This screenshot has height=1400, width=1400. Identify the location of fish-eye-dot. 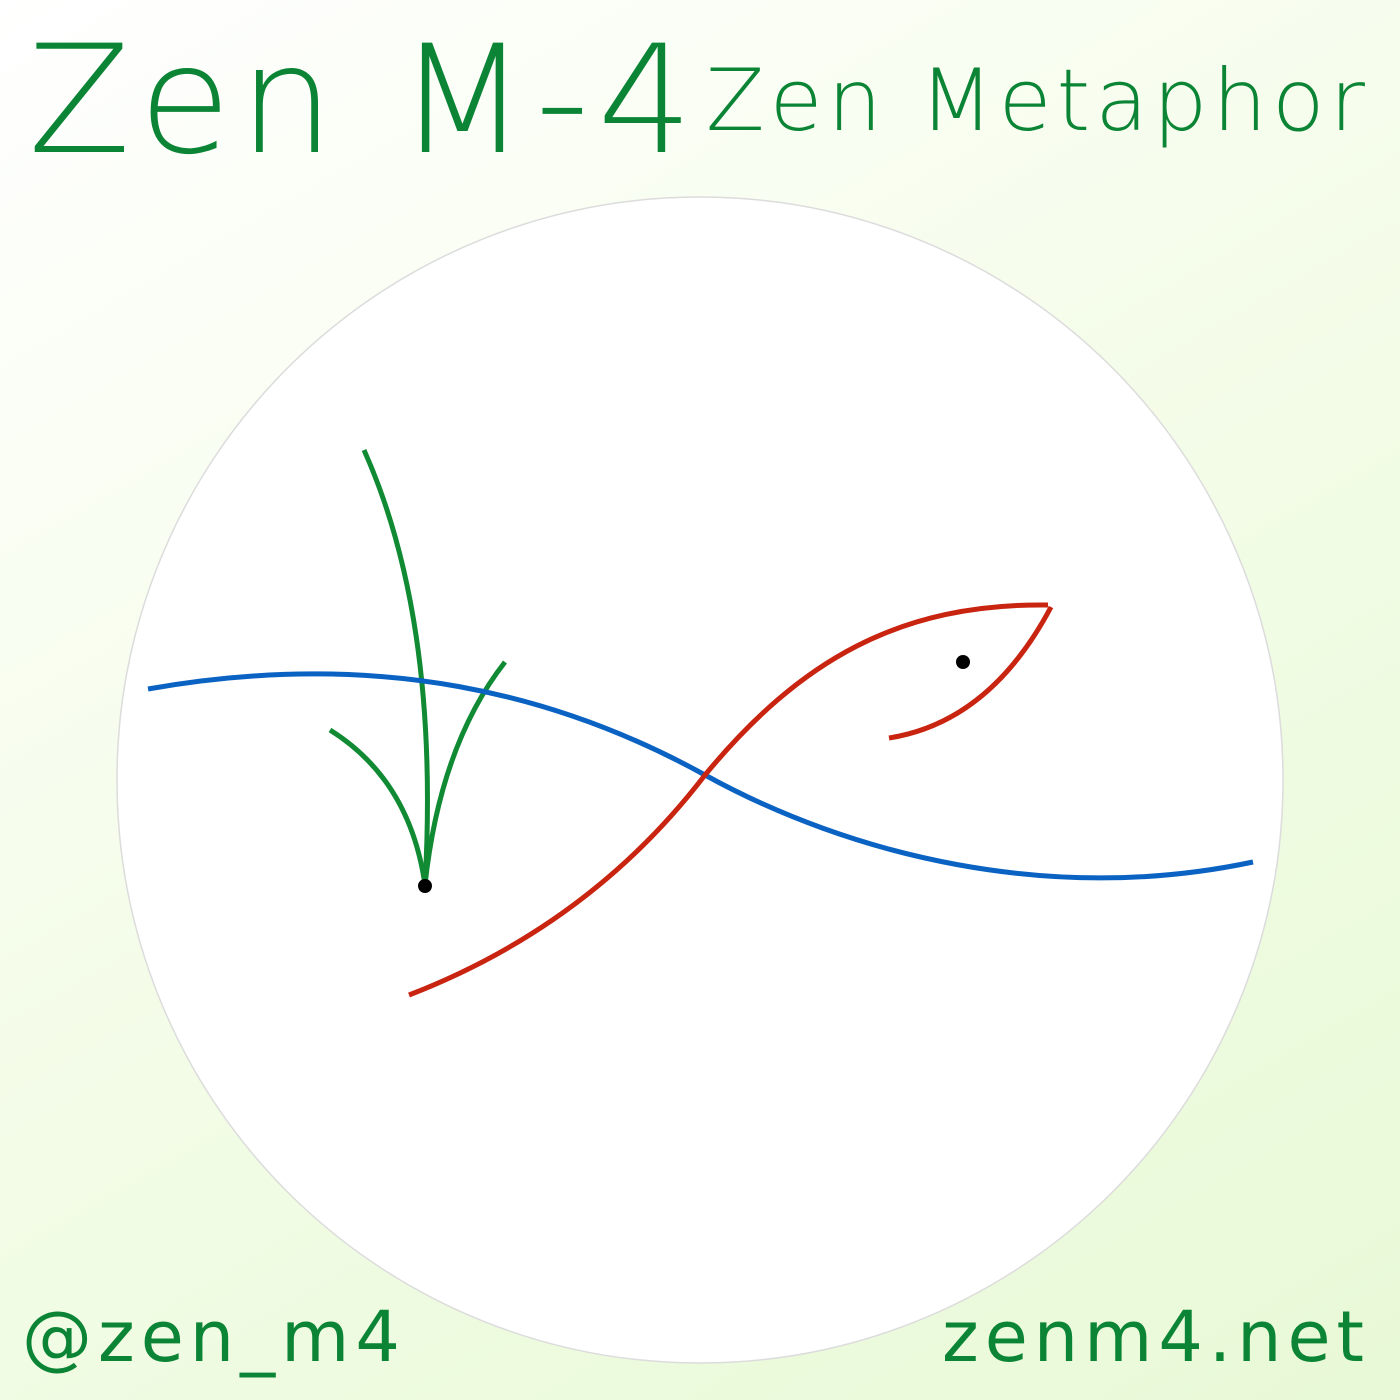
(963, 662).